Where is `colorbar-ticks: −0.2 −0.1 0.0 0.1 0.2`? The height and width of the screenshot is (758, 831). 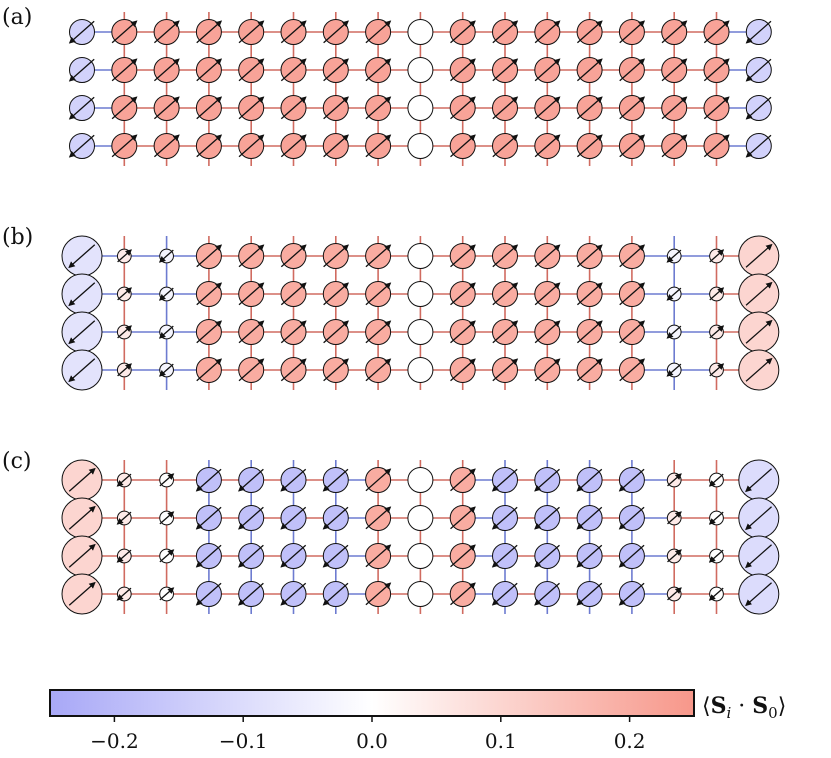 colorbar-ticks: −0.2 −0.1 0.0 0.1 0.2 is located at coordinates (368, 734).